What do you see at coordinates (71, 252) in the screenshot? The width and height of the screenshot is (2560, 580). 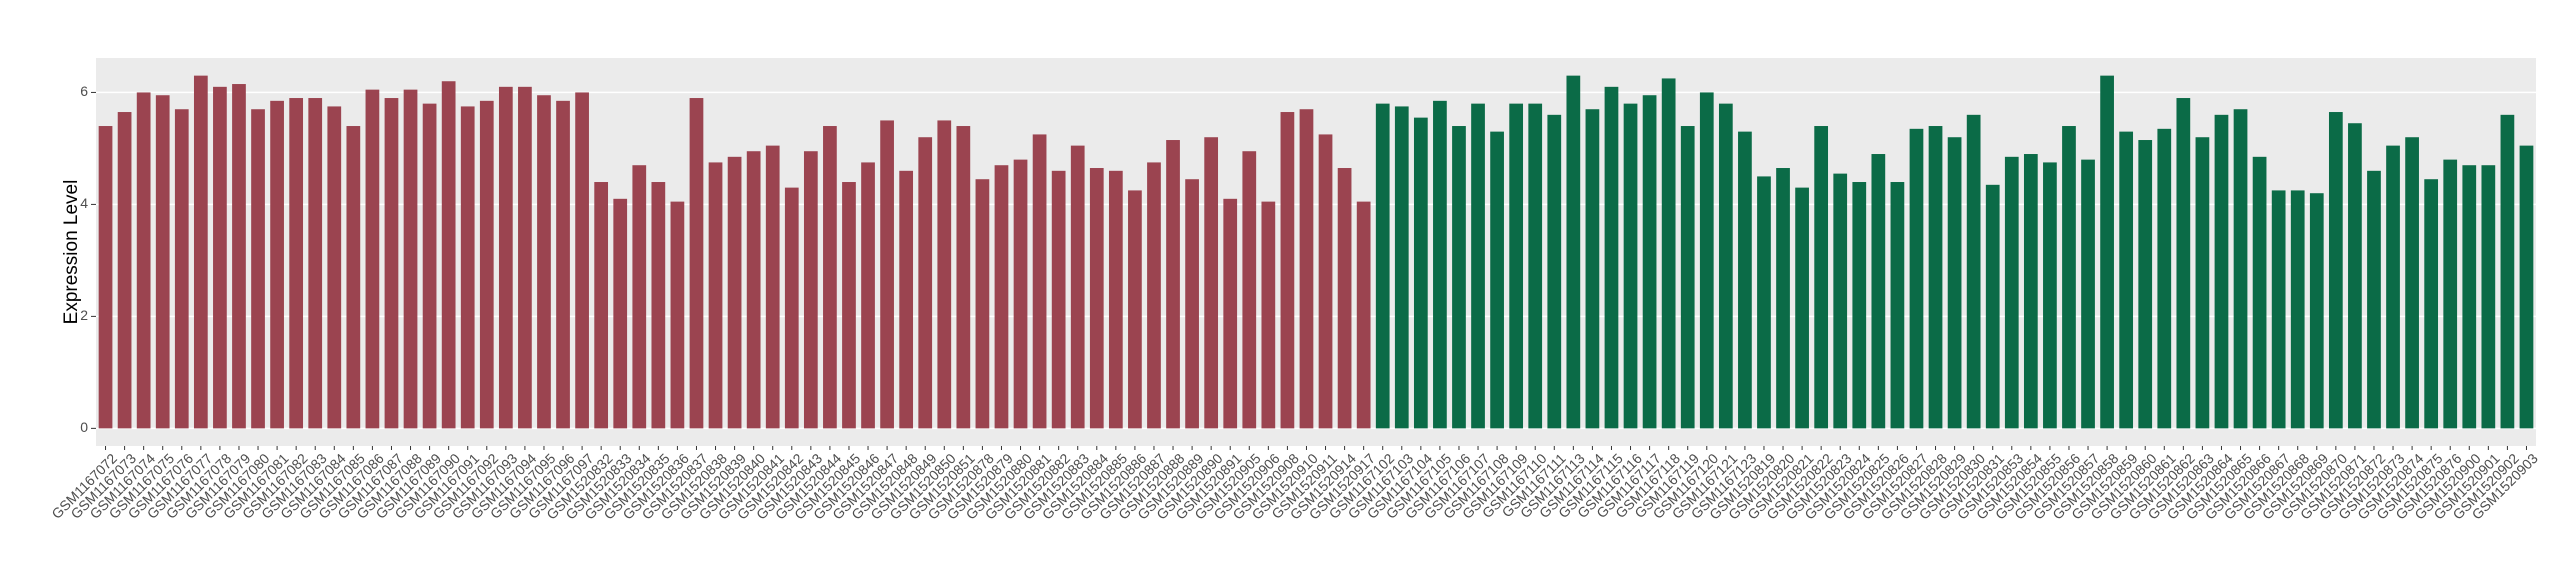 I see `y-axis-title: Expression Level` at bounding box center [71, 252].